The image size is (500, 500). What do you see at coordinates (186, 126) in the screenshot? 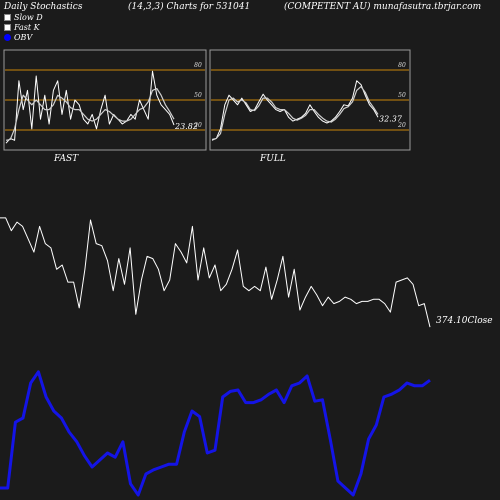
I see `last-value-label: 23.82` at bounding box center [186, 126].